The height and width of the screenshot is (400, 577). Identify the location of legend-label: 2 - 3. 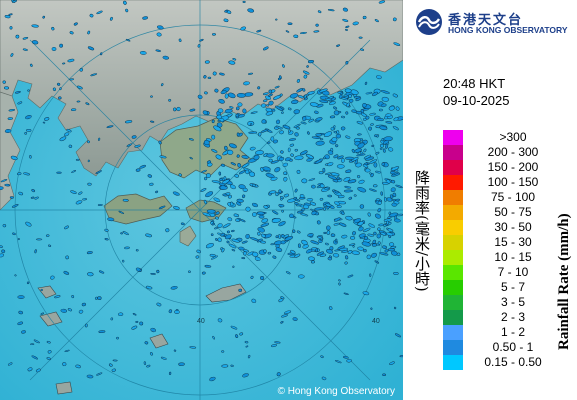
(512, 317).